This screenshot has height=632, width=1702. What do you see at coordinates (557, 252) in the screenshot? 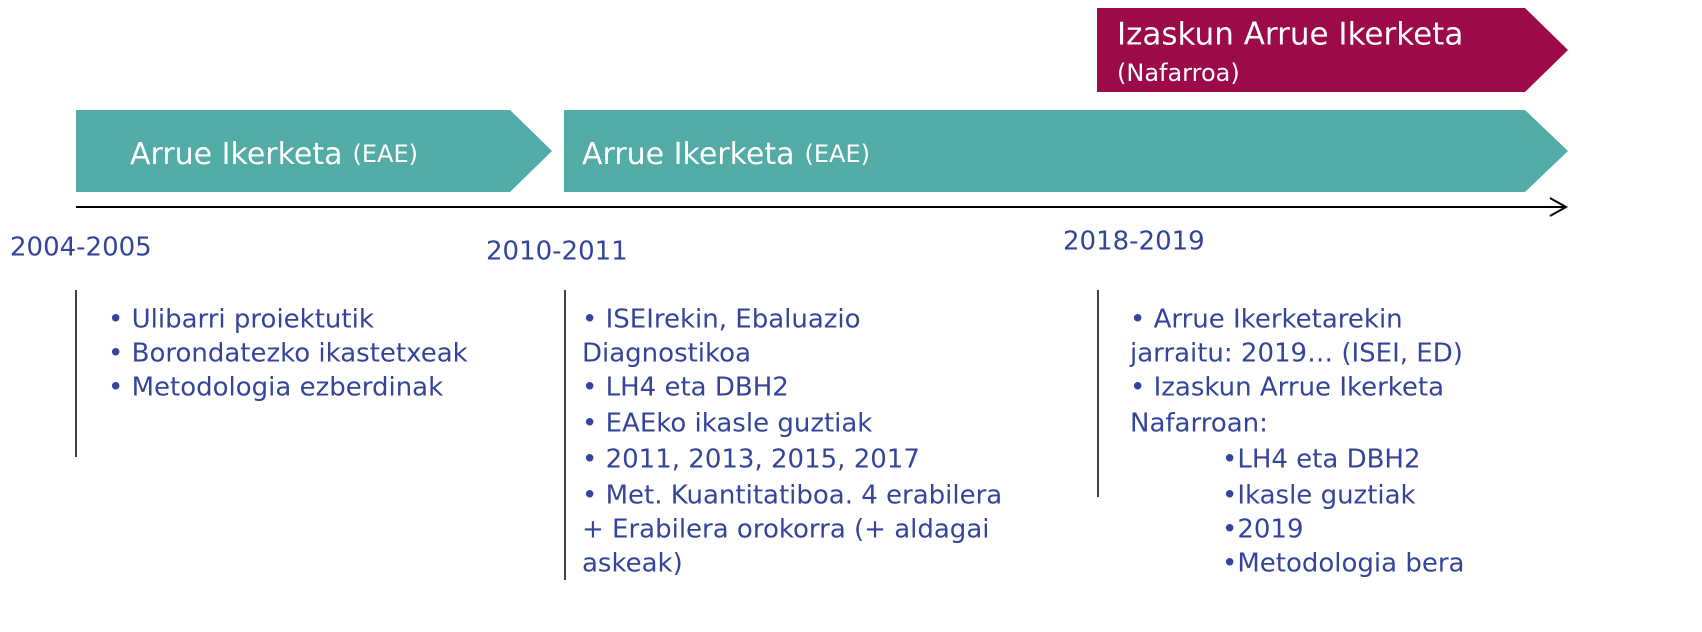
I see `period-year: 2010-2011` at bounding box center [557, 252].